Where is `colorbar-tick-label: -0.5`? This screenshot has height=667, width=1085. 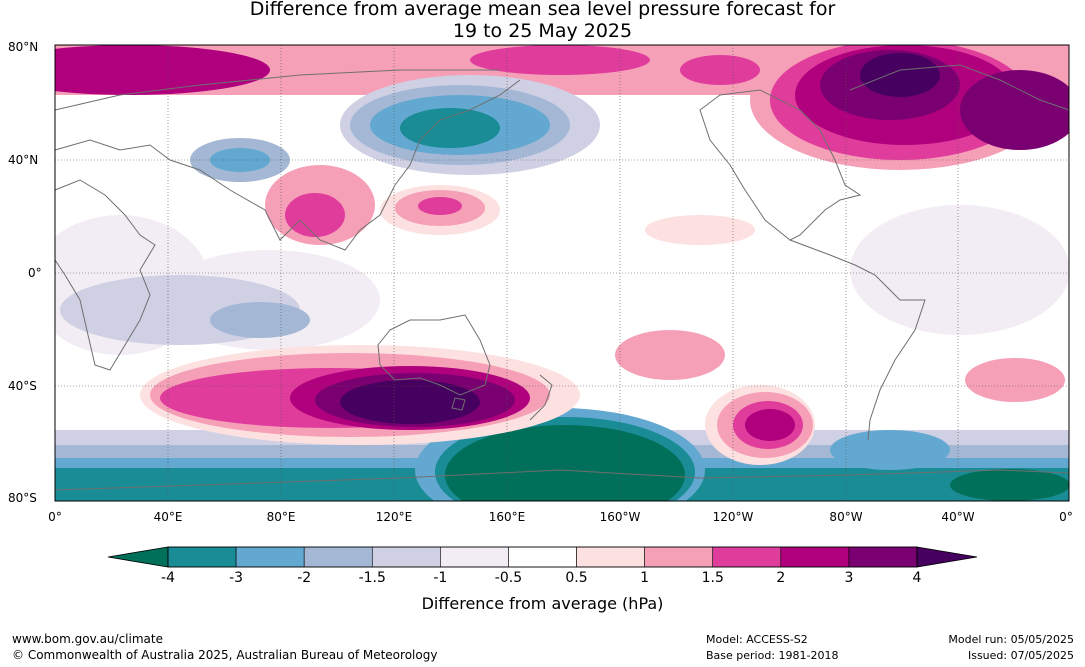 colorbar-tick-label: -0.5 is located at coordinates (508, 578).